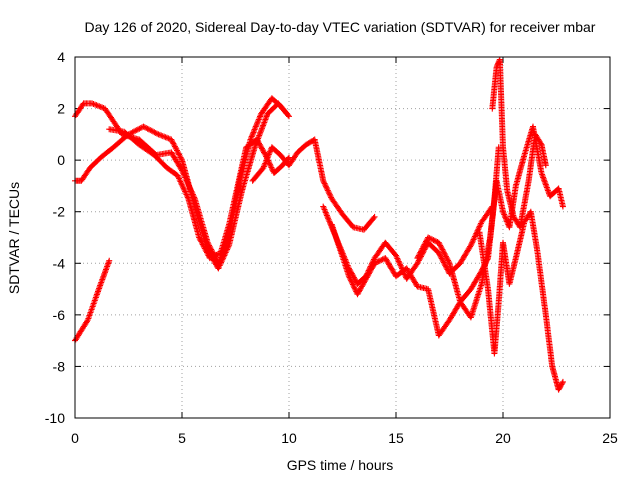 The image size is (640, 480). I want to click on x-tick-label: 20, so click(503, 438).